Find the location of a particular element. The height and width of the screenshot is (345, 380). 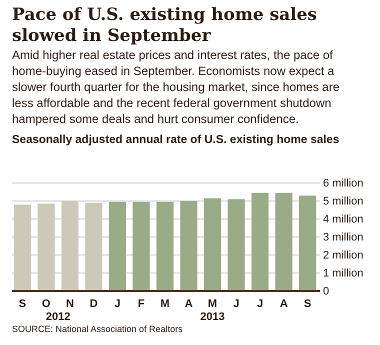

y-tick-label: 5 million is located at coordinates (343, 202).